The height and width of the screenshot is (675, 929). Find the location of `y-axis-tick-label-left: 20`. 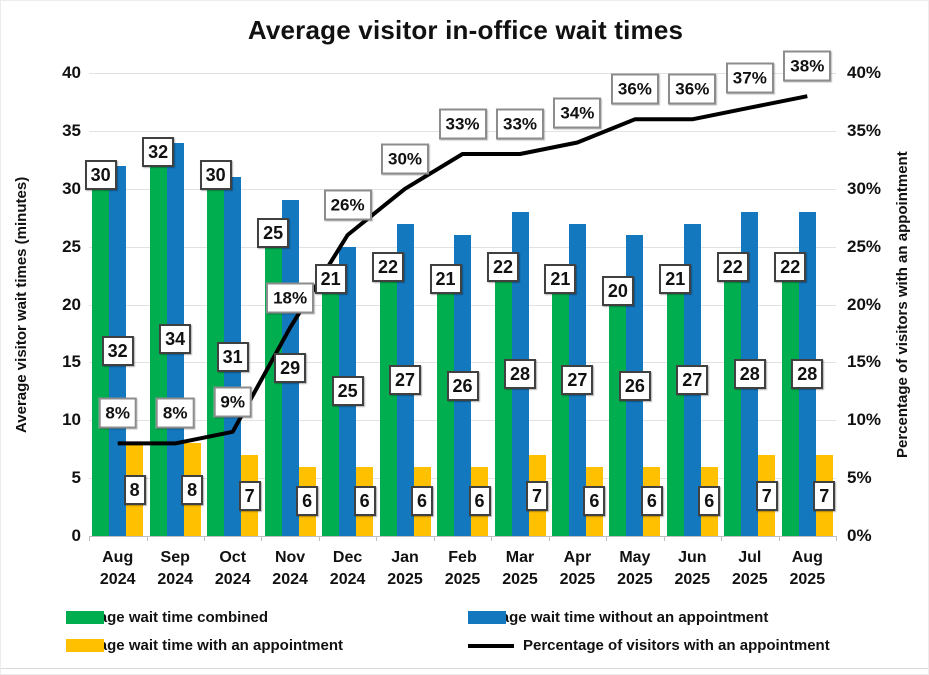

y-axis-tick-label-left: 20 is located at coordinates (71, 304).